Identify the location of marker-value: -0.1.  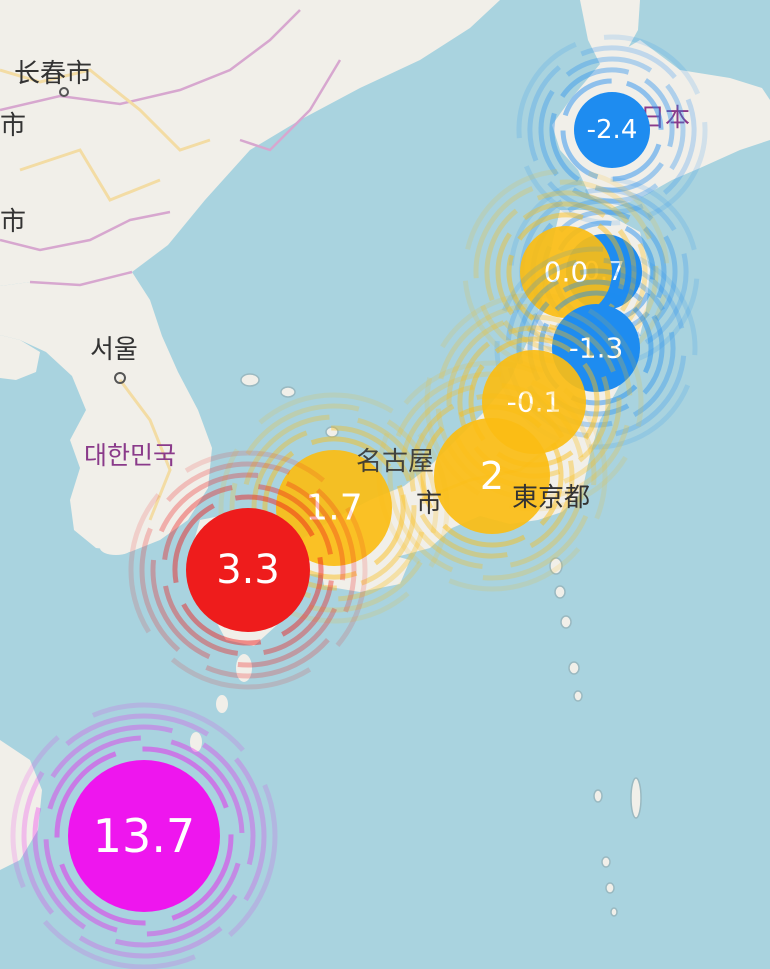
(534, 402).